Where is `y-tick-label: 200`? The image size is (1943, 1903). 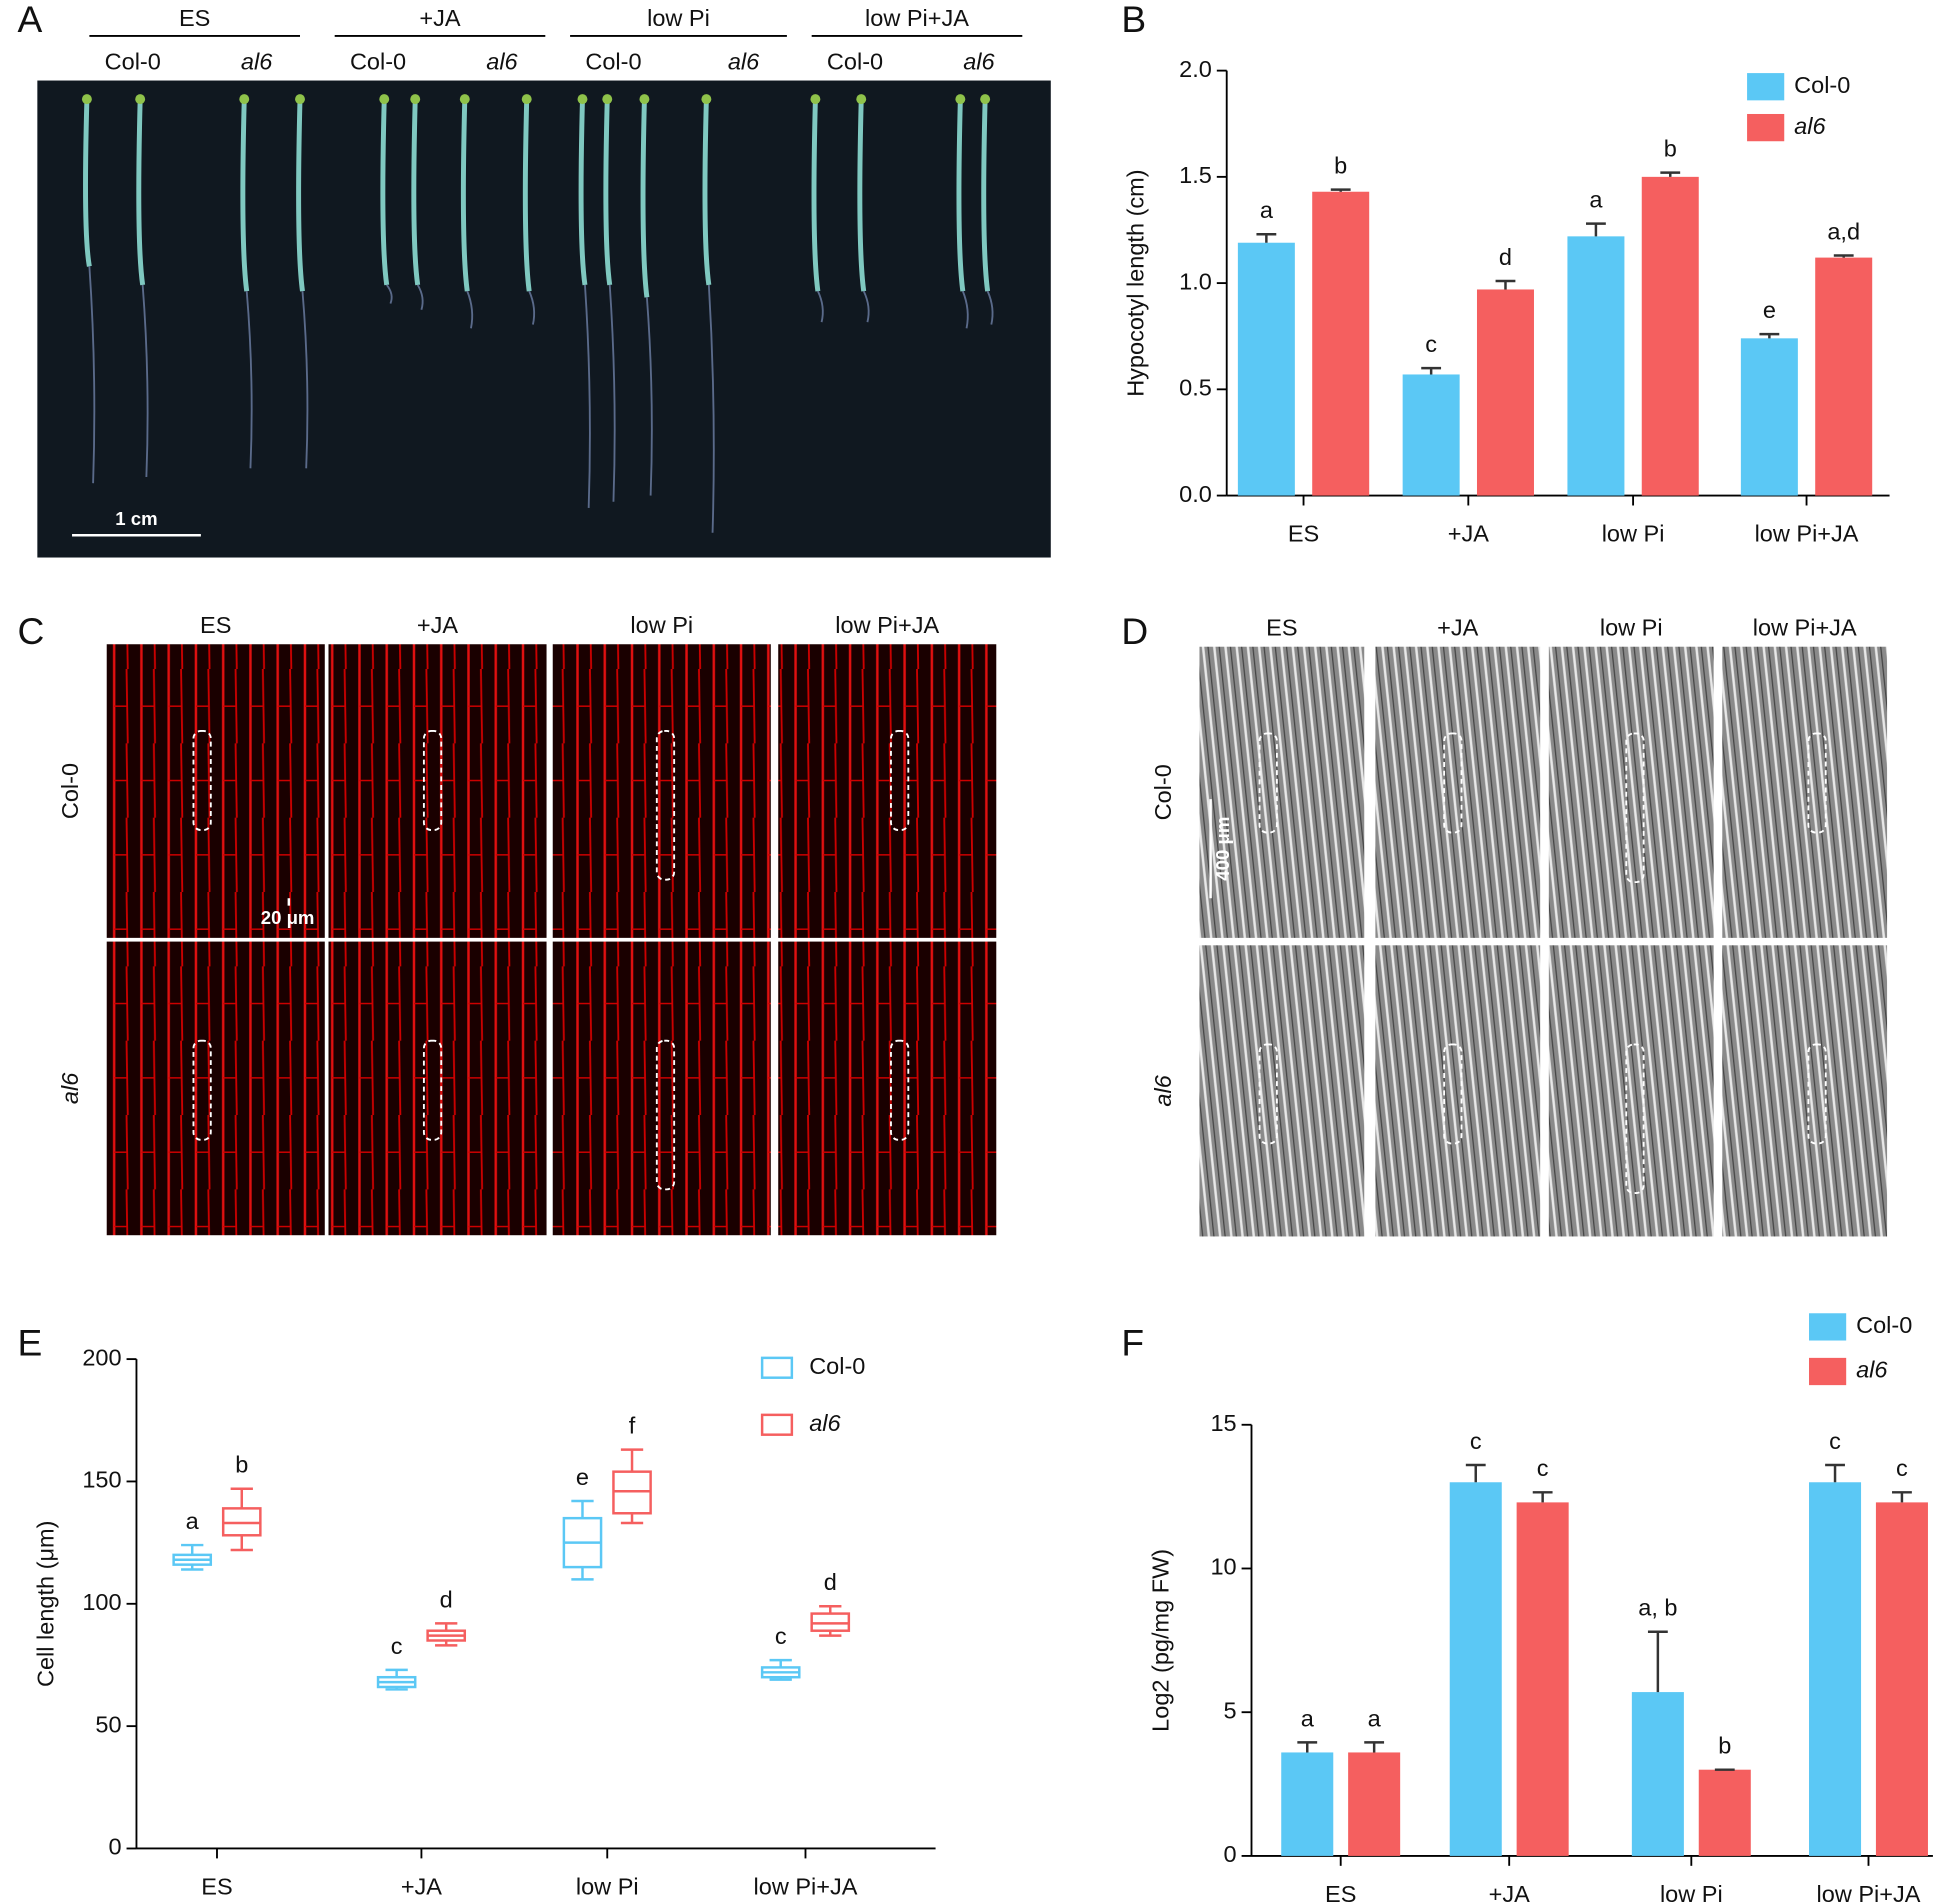
y-tick-label: 200 is located at coordinates (101, 1357).